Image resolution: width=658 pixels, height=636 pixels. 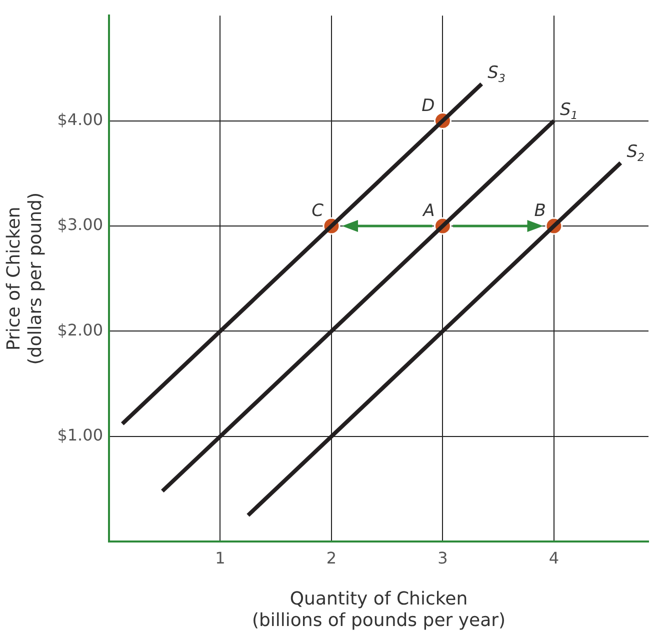 I want to click on x-tick-label: 3, so click(x=443, y=558).